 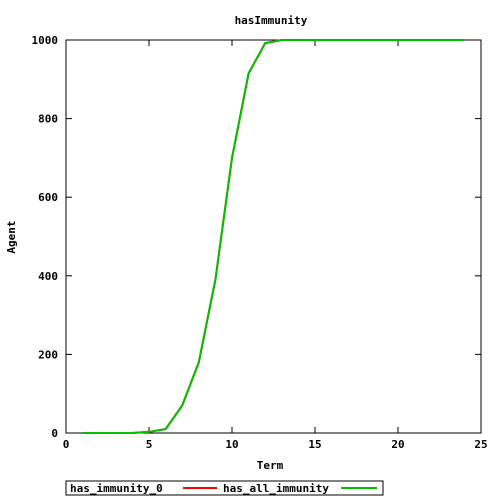 I want to click on x-tick-label: 0, so click(x=66, y=444).